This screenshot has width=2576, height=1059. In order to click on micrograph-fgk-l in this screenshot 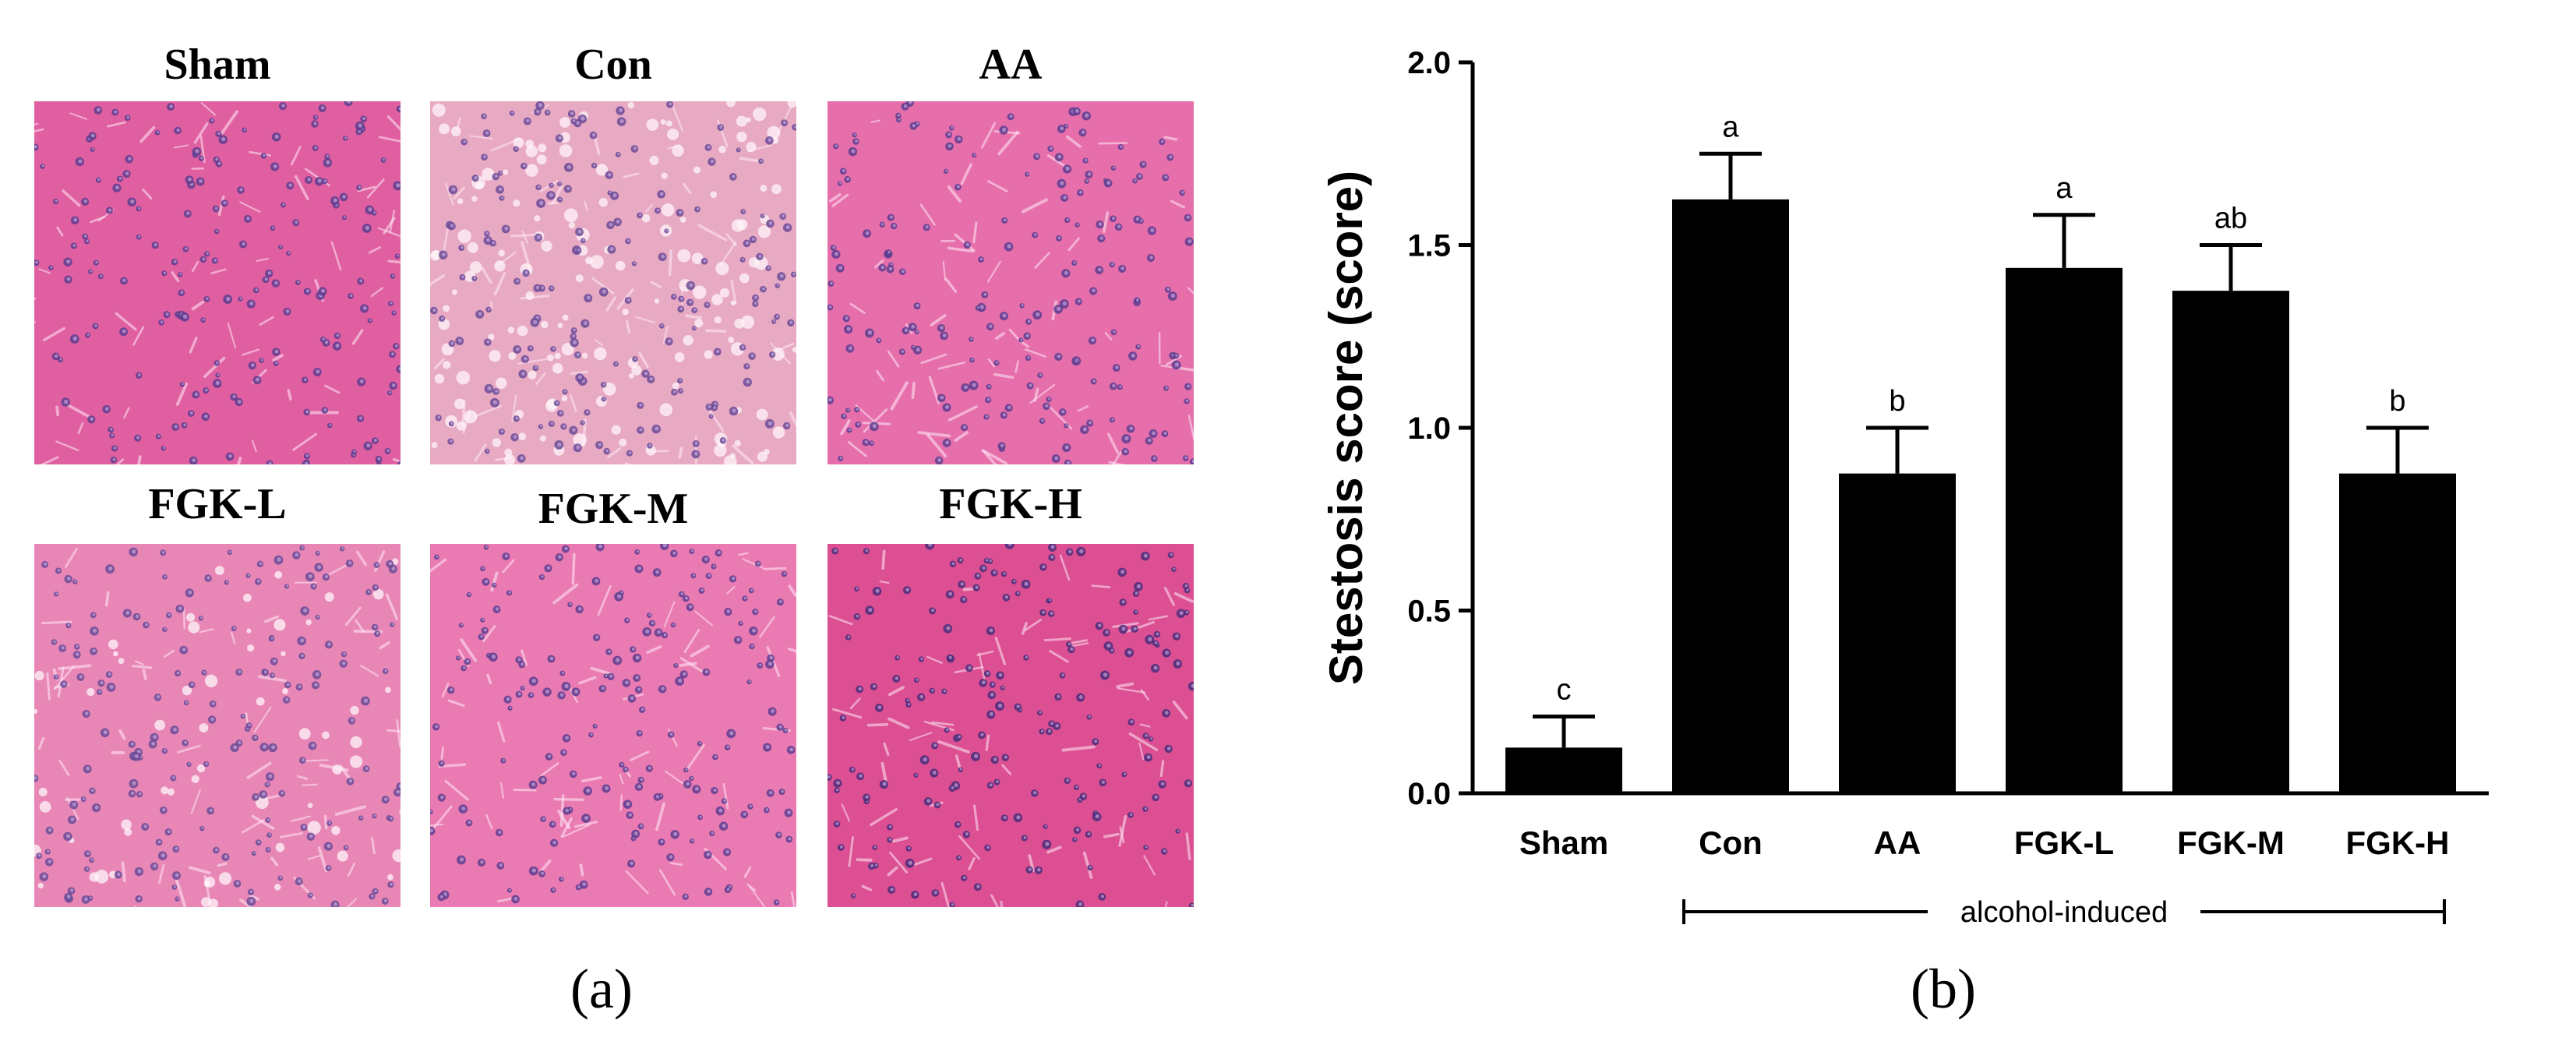, I will do `click(217, 725)`.